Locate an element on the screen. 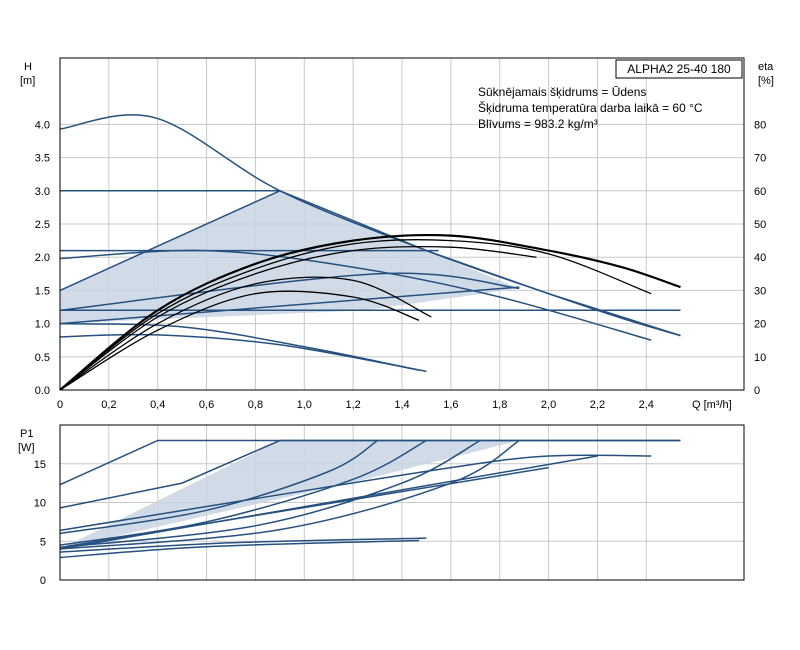 This screenshot has height=650, width=800. p1-tick-label: 0 is located at coordinates (43, 581).